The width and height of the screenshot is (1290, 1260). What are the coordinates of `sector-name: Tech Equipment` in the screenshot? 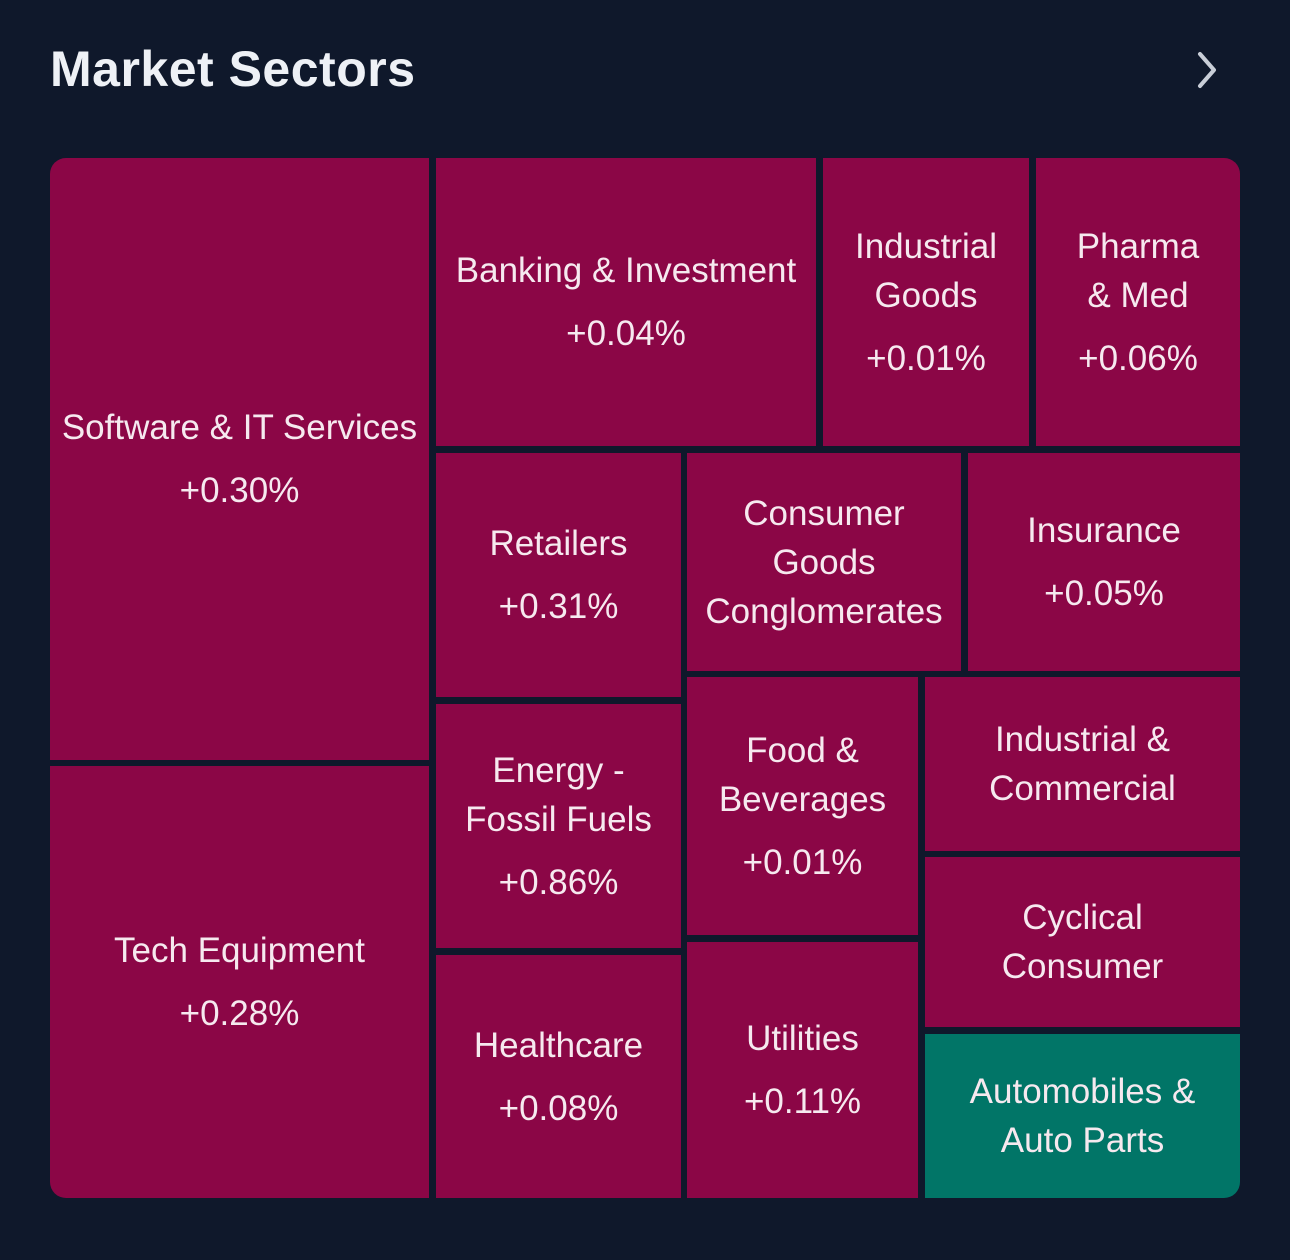 It's located at (239, 950).